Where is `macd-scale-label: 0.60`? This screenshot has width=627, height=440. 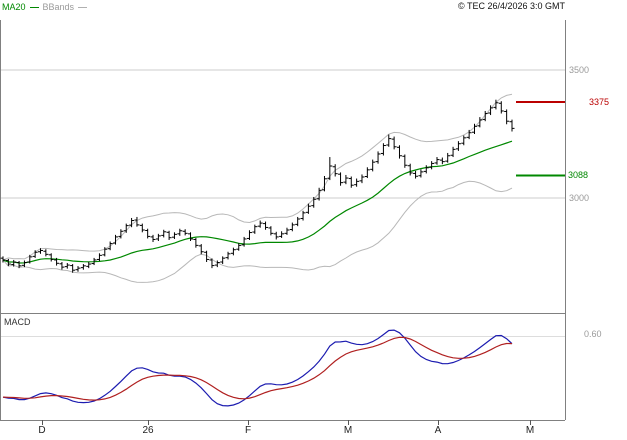
macd-scale-label: 0.60 is located at coordinates (593, 334).